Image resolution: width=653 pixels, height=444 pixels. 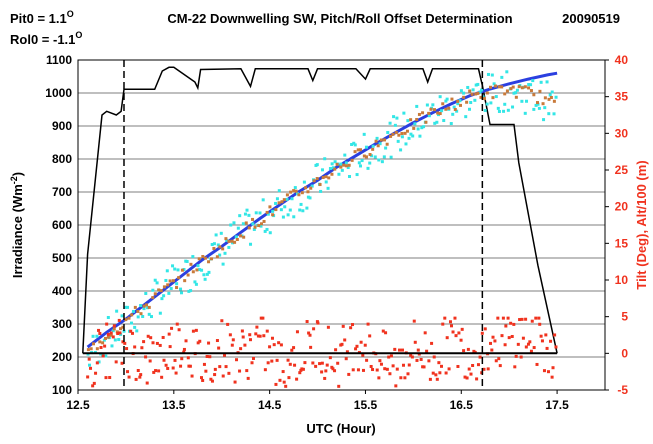 I want to click on y-axis-left-label-text: Irradiance (Wm, so click(x=17, y=231).